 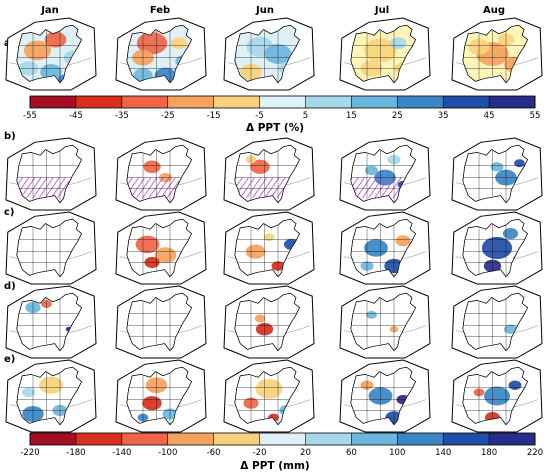 I want to click on colorbar-tick-label: 100, so click(x=397, y=453).